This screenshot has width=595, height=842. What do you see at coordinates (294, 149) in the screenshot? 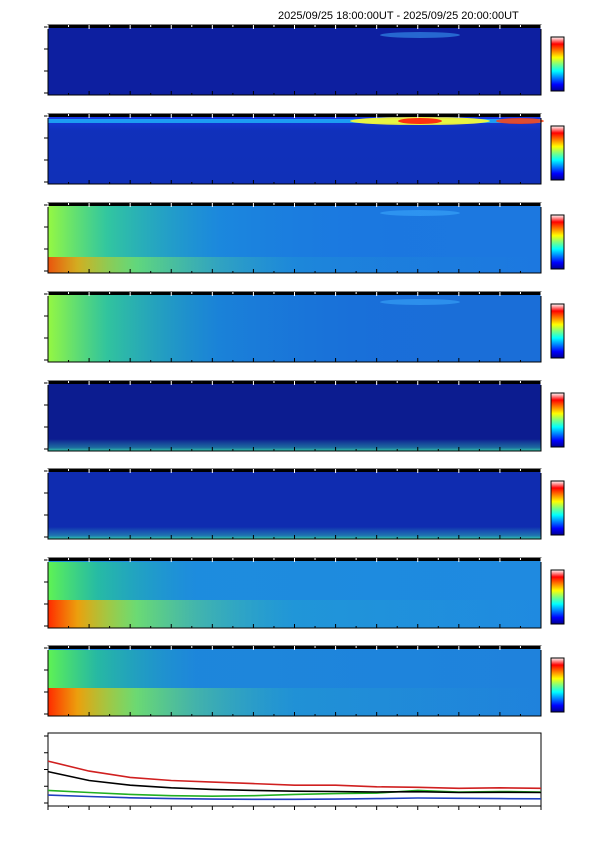
I see `keogram-glow` at bounding box center [294, 149].